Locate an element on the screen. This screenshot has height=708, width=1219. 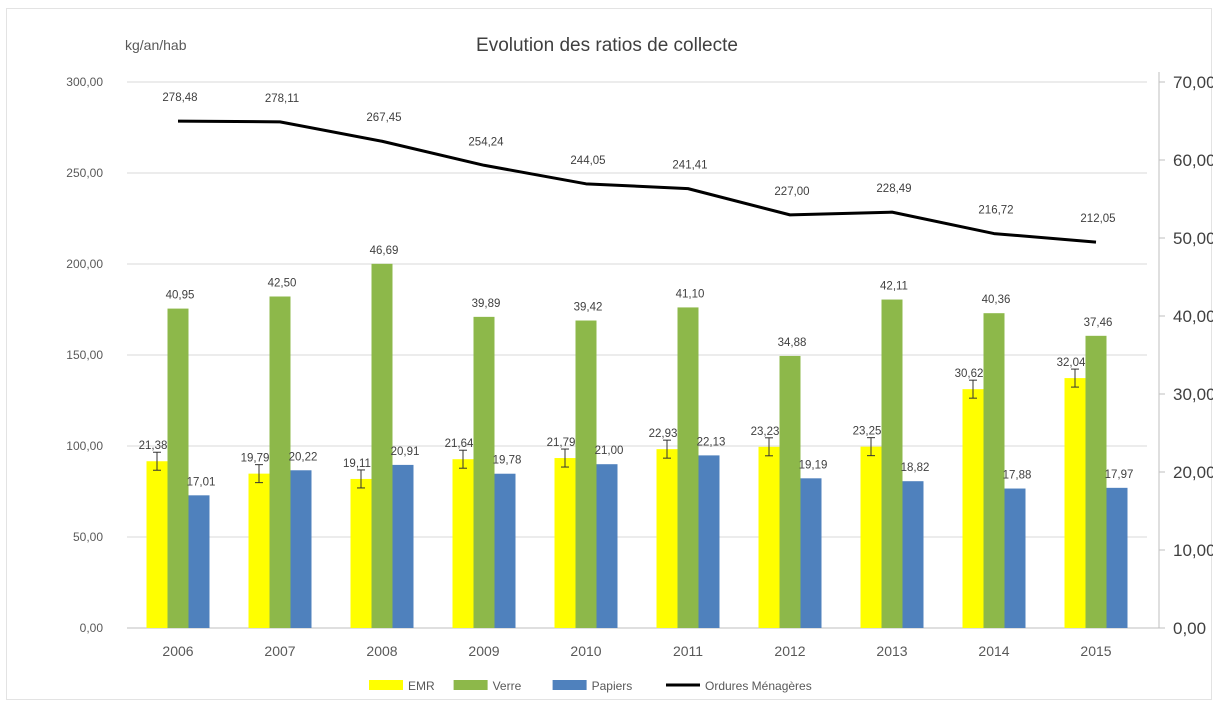
data-label: 21,79 is located at coordinates (561, 443).